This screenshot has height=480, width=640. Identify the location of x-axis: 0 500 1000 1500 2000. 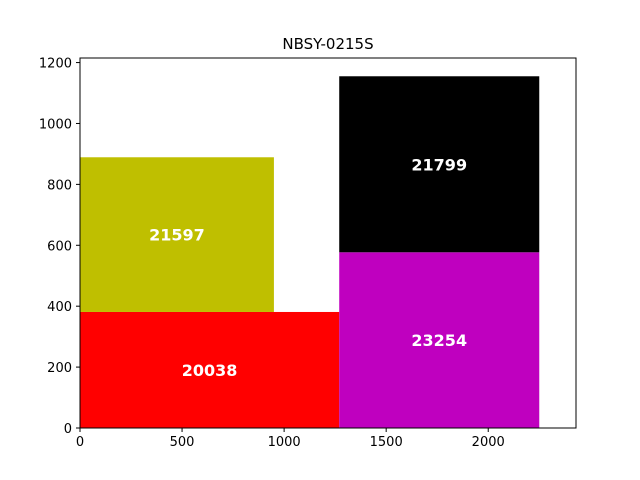
(290, 439).